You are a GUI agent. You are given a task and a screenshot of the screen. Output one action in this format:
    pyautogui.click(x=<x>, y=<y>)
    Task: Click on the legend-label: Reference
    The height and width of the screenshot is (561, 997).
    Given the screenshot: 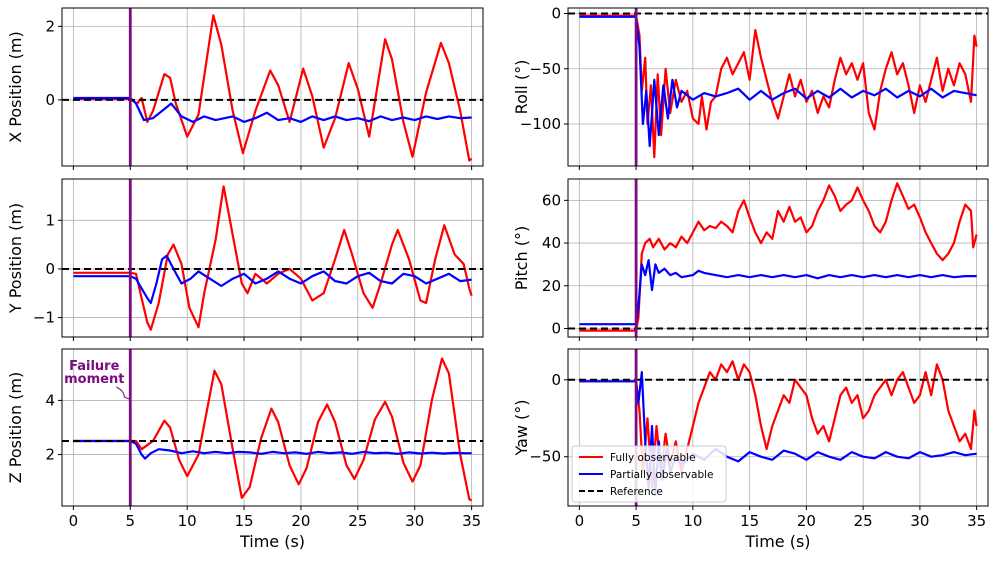 What is the action you would take?
    pyautogui.click(x=636, y=492)
    